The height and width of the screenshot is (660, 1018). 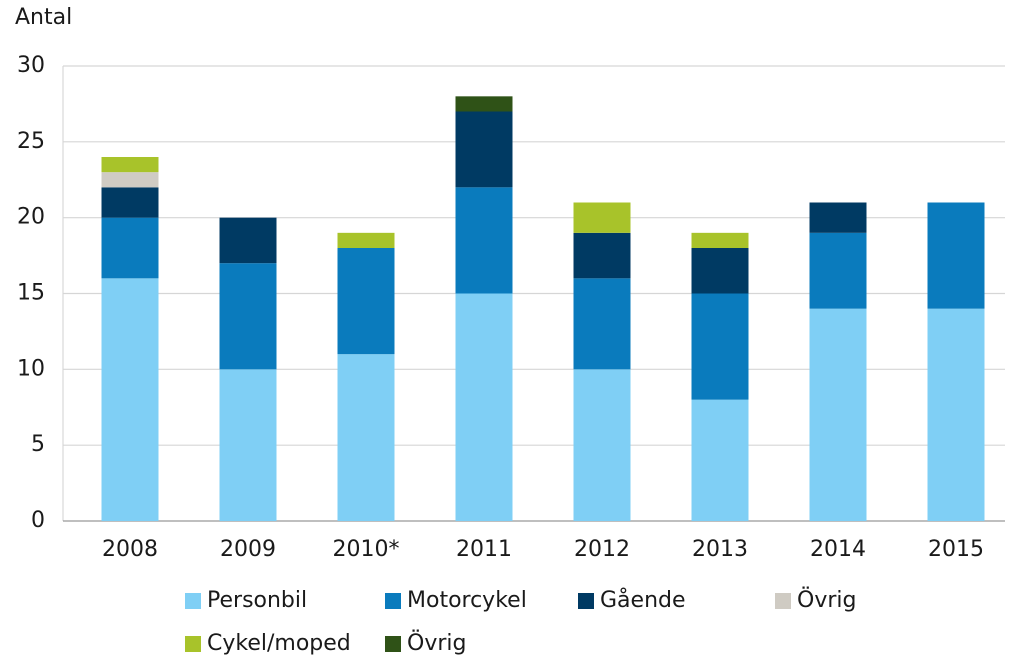 I want to click on y-tick-label: 30, so click(x=31, y=65).